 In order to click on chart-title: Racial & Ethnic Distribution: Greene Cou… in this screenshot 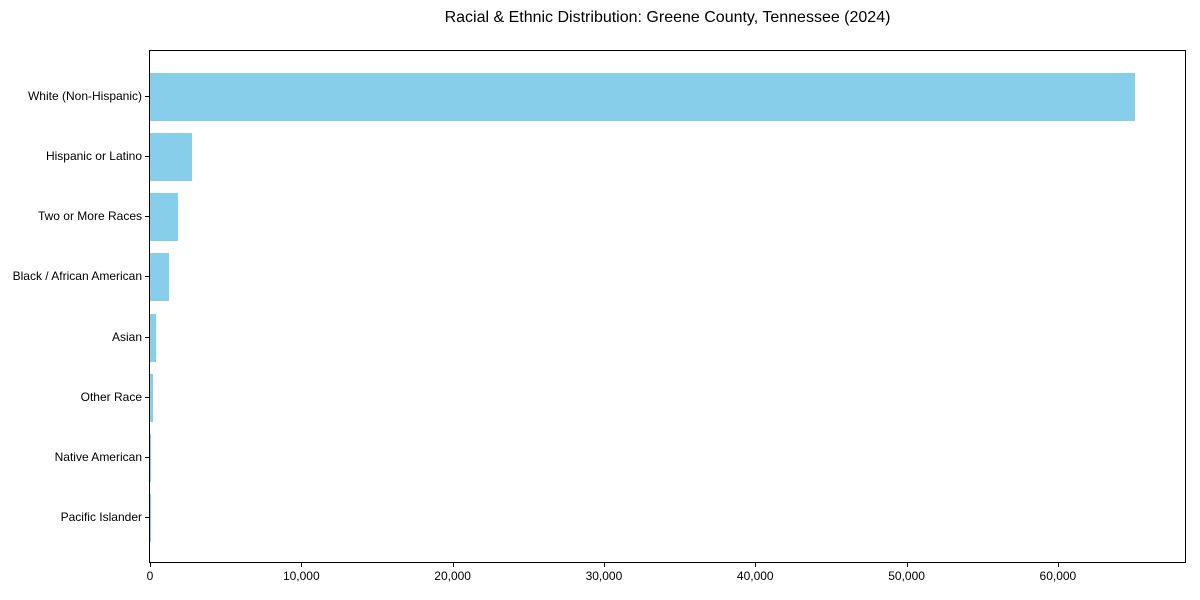, I will do `click(667, 17)`.